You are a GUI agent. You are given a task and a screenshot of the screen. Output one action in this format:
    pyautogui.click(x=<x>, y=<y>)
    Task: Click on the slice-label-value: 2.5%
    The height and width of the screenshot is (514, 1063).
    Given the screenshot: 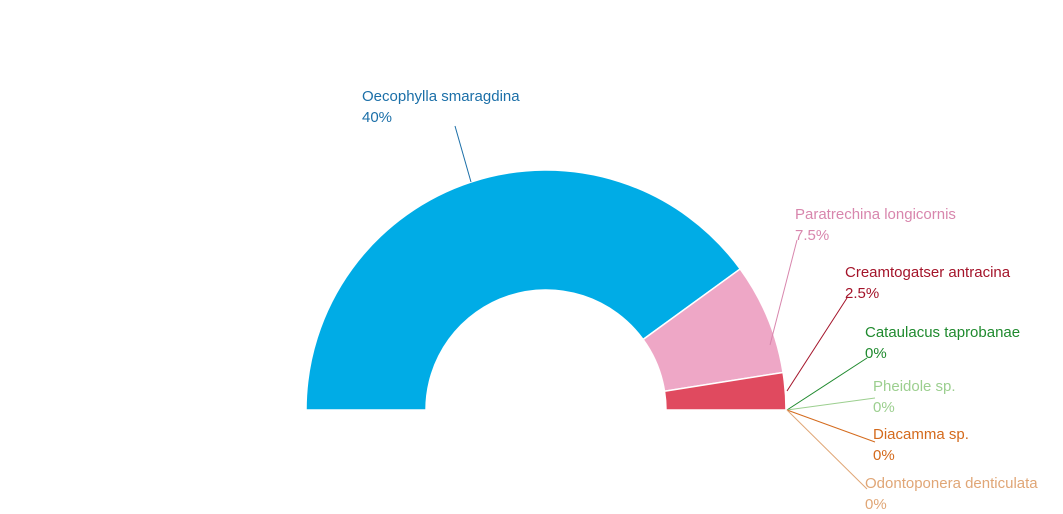 What is the action you would take?
    pyautogui.click(x=862, y=293)
    